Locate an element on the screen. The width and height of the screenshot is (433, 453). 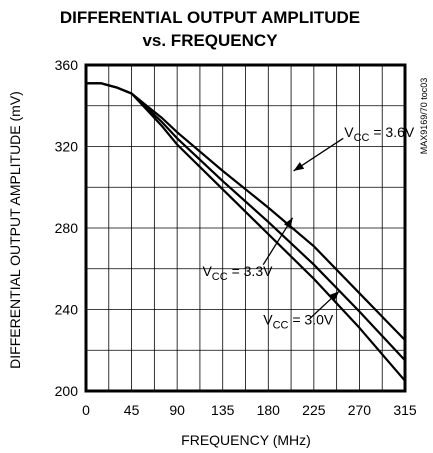
y-tick-label: 280 is located at coordinates (67, 228).